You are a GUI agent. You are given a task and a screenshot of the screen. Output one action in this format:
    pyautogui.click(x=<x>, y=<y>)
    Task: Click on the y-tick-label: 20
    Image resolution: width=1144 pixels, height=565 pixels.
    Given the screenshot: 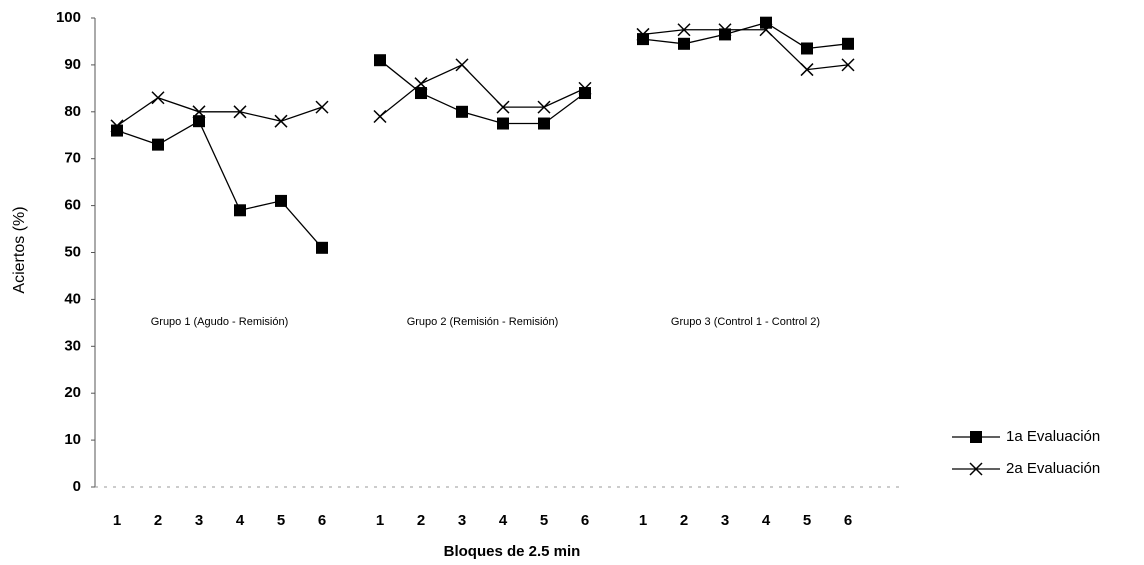 What is the action you would take?
    pyautogui.click(x=72, y=392)
    